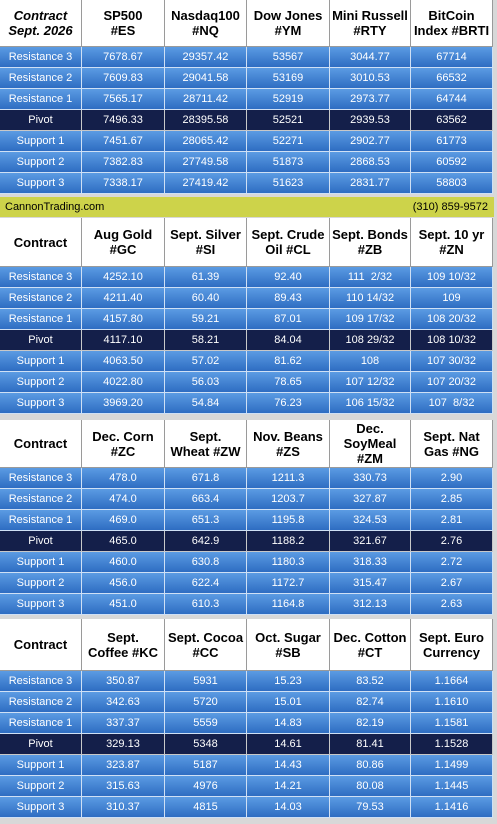 The width and height of the screenshot is (497, 824). Describe the element at coordinates (370, 428) in the screenshot. I see `header-line: Dec.` at that location.